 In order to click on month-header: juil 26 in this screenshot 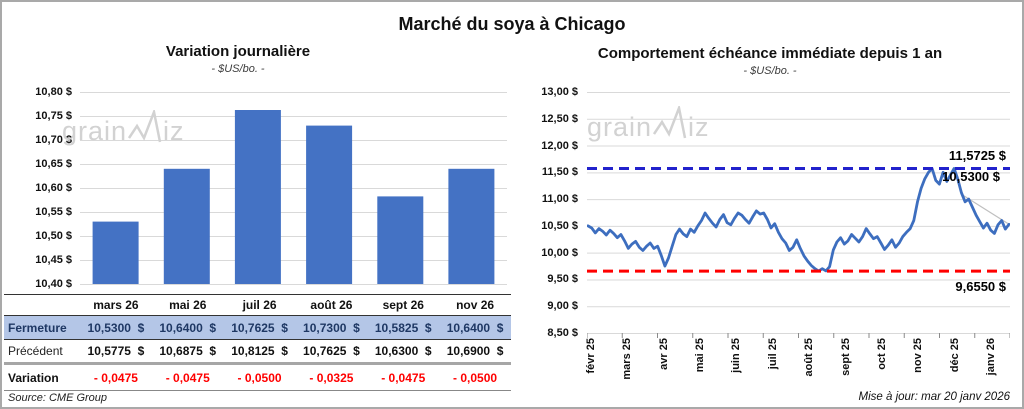, I will do `click(259, 305)`.